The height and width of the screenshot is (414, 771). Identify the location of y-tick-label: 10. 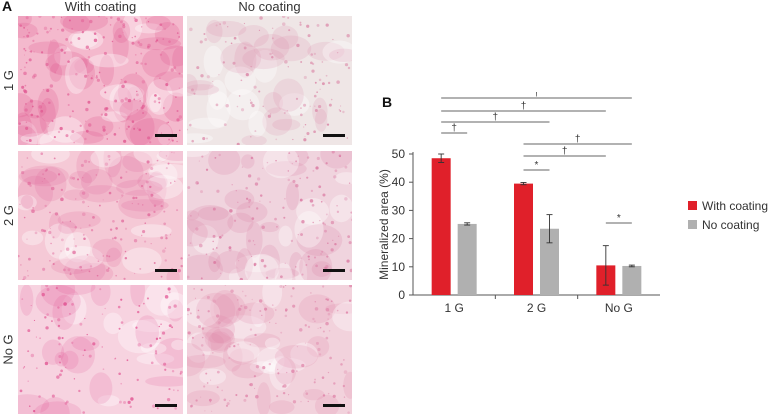
(399, 267).